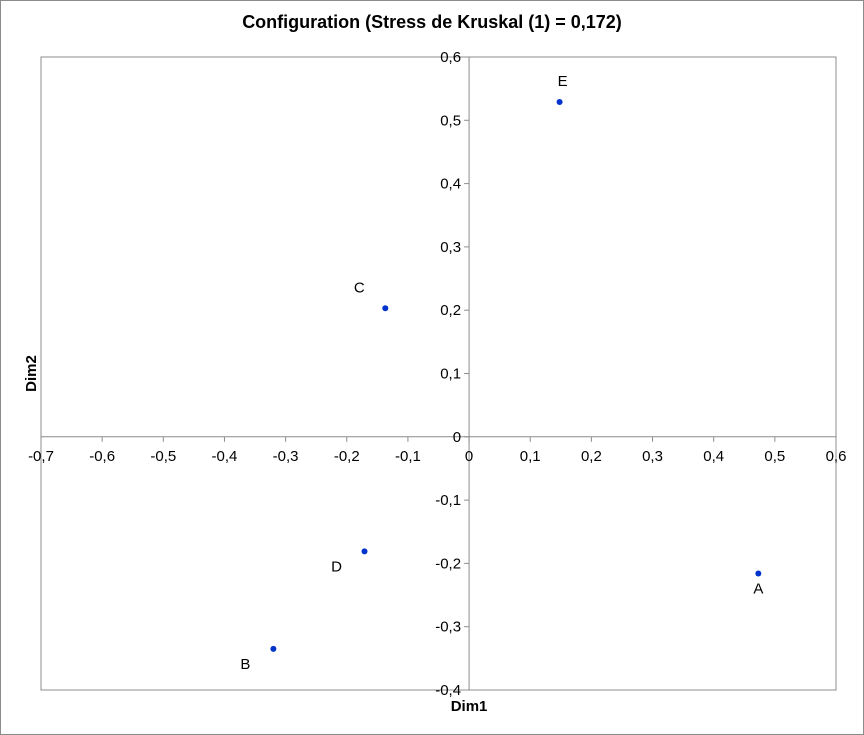 The height and width of the screenshot is (735, 864). What do you see at coordinates (448, 563) in the screenshot?
I see `y-tick-label: -0,2` at bounding box center [448, 563].